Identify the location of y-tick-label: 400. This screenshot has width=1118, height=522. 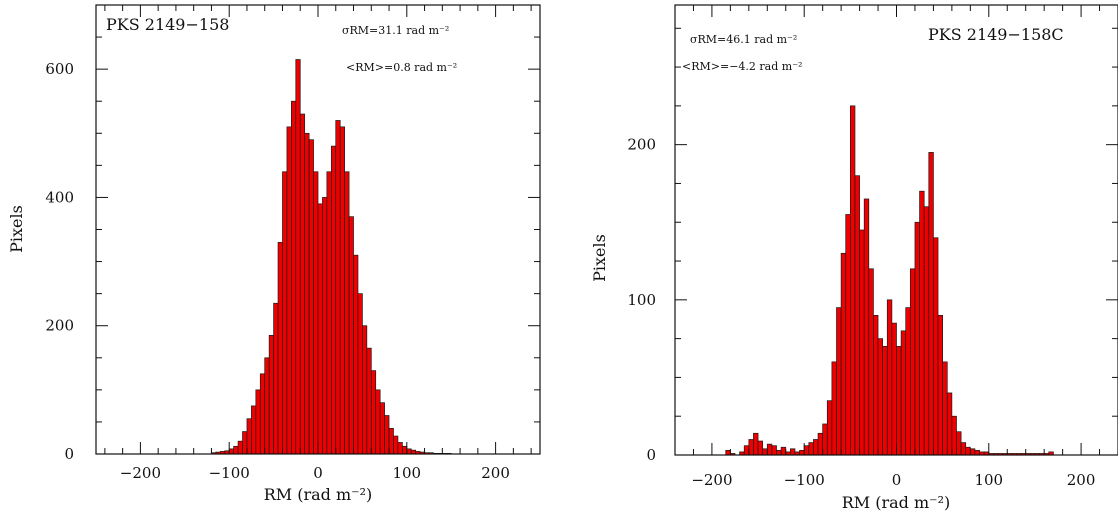
(59, 197).